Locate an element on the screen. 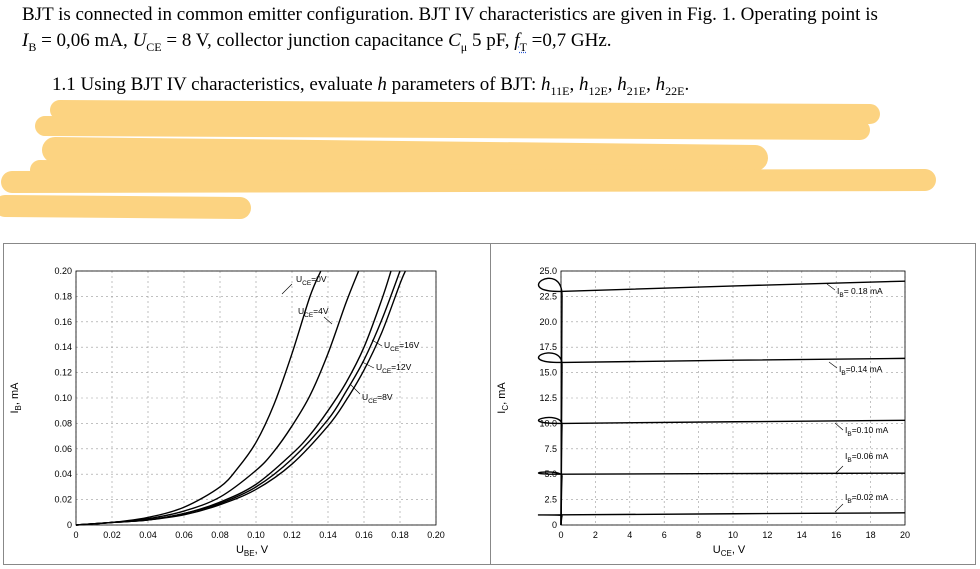 The image size is (980, 569). y-tick-label: 0.02 is located at coordinates (63, 500).